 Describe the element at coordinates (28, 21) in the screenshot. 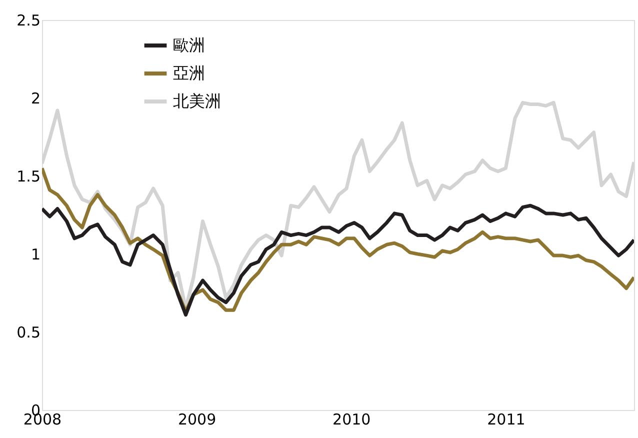

I see `y-tick-label: 2.5` at that location.